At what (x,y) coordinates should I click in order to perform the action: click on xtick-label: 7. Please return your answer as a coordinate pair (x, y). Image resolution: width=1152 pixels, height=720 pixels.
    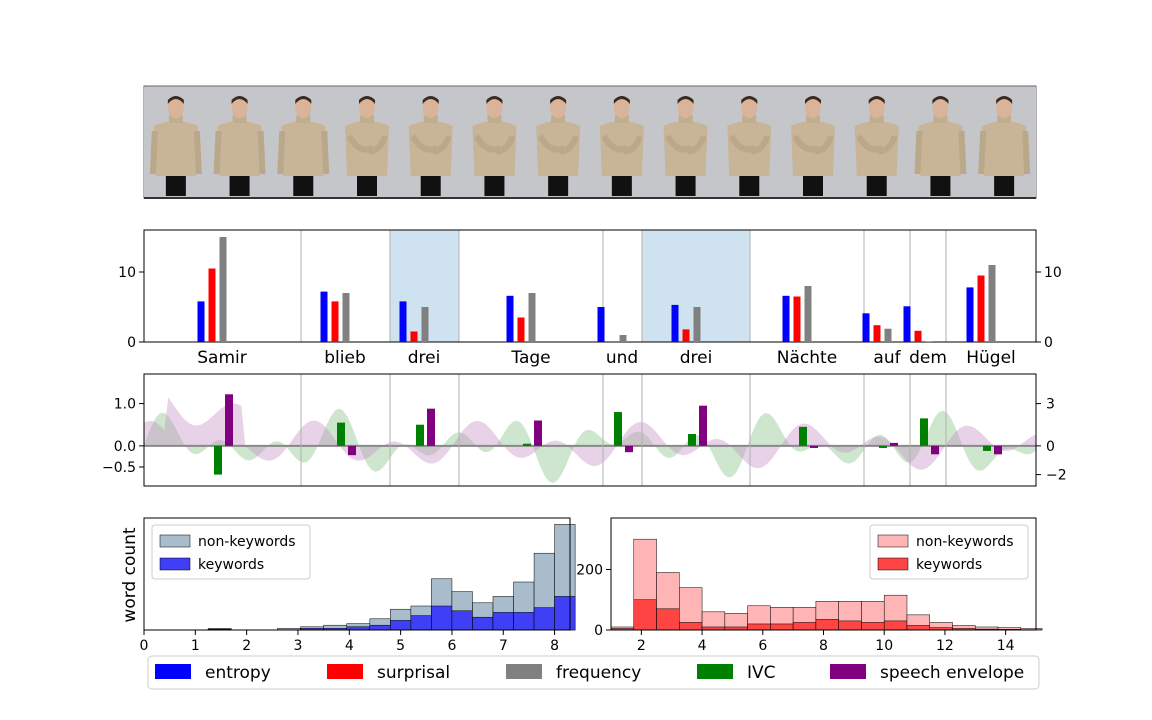
    Looking at the image, I should click on (503, 646).